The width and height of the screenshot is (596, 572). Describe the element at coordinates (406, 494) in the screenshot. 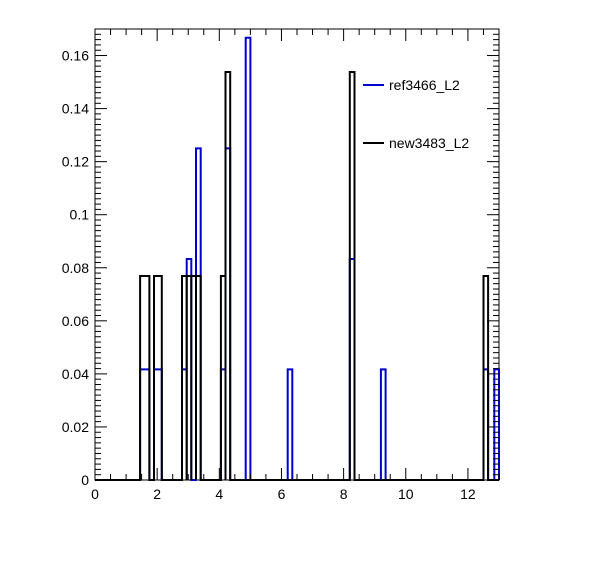

I see `x-tick-label: 10` at that location.